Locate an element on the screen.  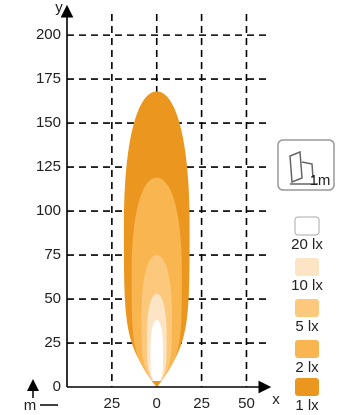
y-tick-label: 25 is located at coordinates (52, 342).